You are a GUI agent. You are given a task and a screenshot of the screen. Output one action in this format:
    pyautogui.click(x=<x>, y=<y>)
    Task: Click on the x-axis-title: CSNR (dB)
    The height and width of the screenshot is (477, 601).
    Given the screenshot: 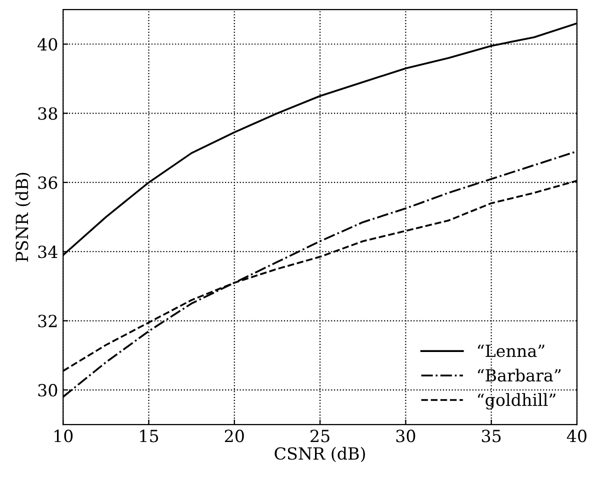 What is the action you would take?
    pyautogui.click(x=319, y=454)
    